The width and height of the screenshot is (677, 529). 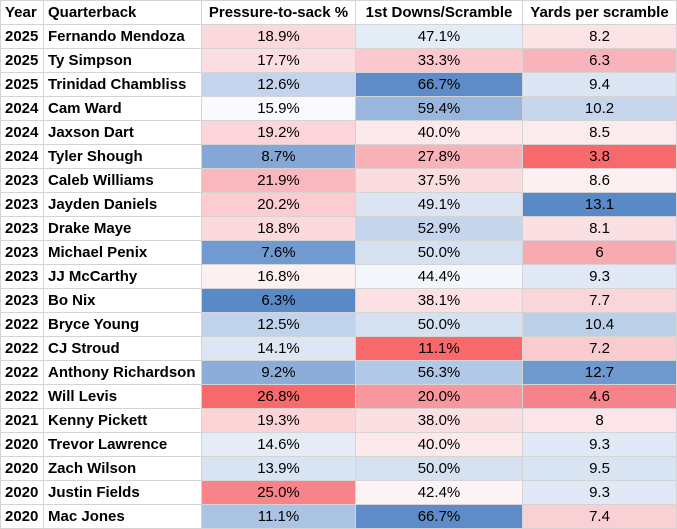 I want to click on cell-first-downs-per-scramble: 49.1%, so click(x=439, y=204).